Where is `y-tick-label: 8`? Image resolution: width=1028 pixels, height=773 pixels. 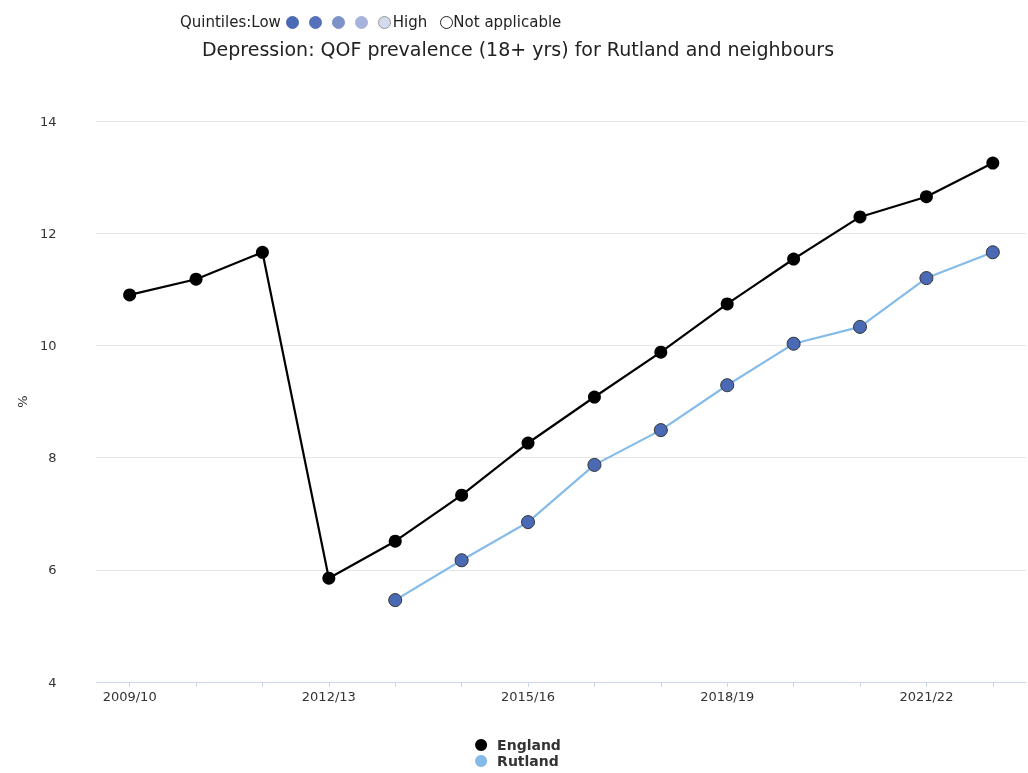
y-tick-label: 8 is located at coordinates (52, 458).